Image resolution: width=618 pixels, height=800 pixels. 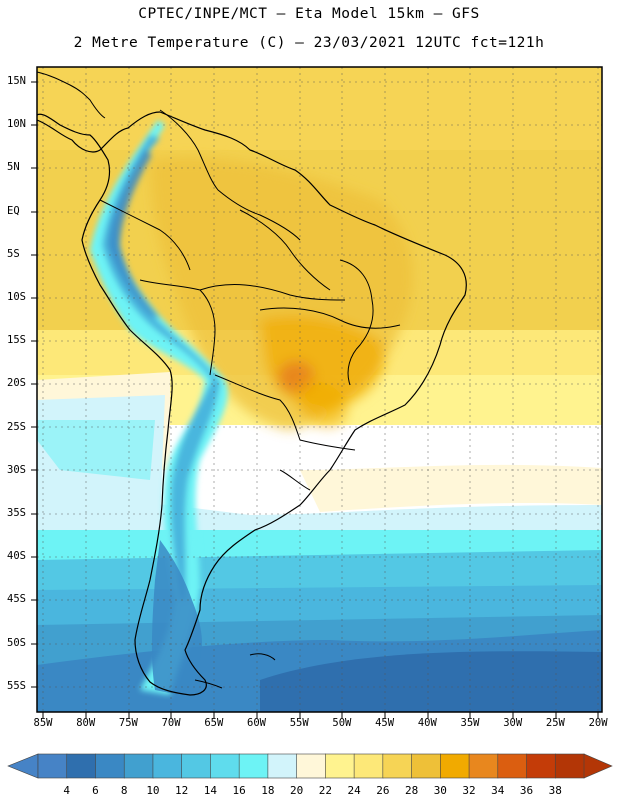 What do you see at coordinates (451, 488) in the screenshot?
I see `band-20-22-east` at bounding box center [451, 488].